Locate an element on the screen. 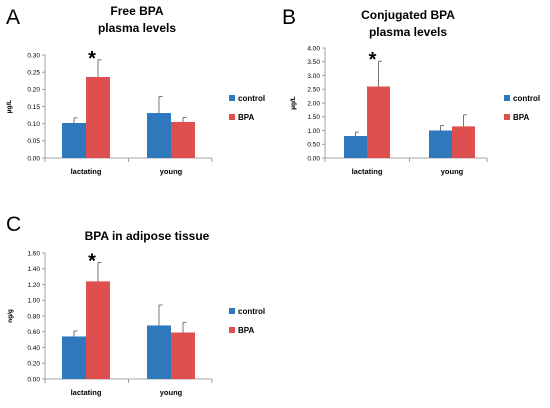 Image resolution: width=550 pixels, height=408 pixels. panel-c-y-tick-label: 0.20 is located at coordinates (33, 364).